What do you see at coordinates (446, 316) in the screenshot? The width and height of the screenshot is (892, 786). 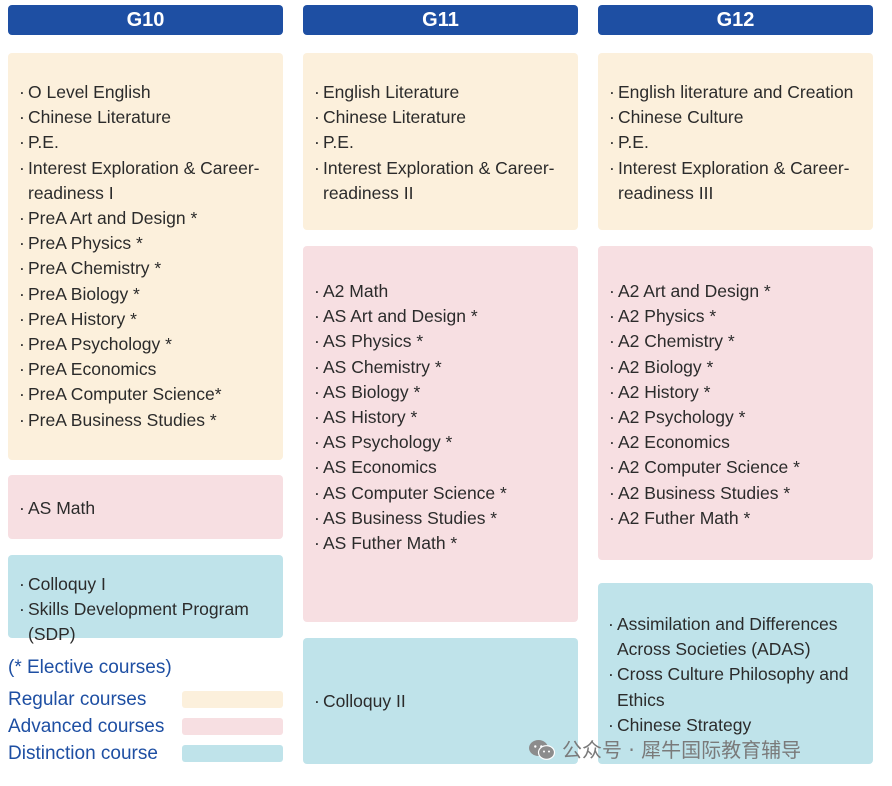 I see `course-item: AS Art and Design *` at bounding box center [446, 316].